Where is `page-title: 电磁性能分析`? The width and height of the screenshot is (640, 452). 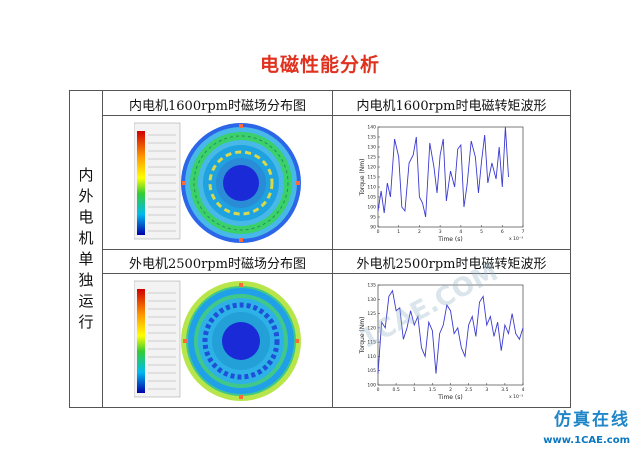
page-title: 电磁性能分析 is located at coordinates (319, 65).